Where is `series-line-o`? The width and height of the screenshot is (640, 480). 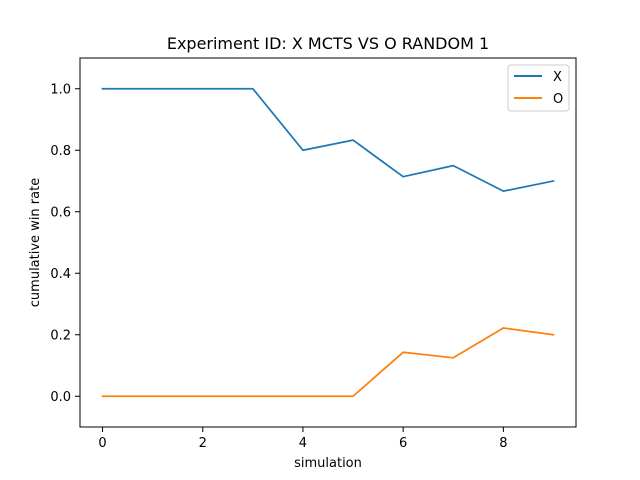
series-line-o is located at coordinates (328, 362).